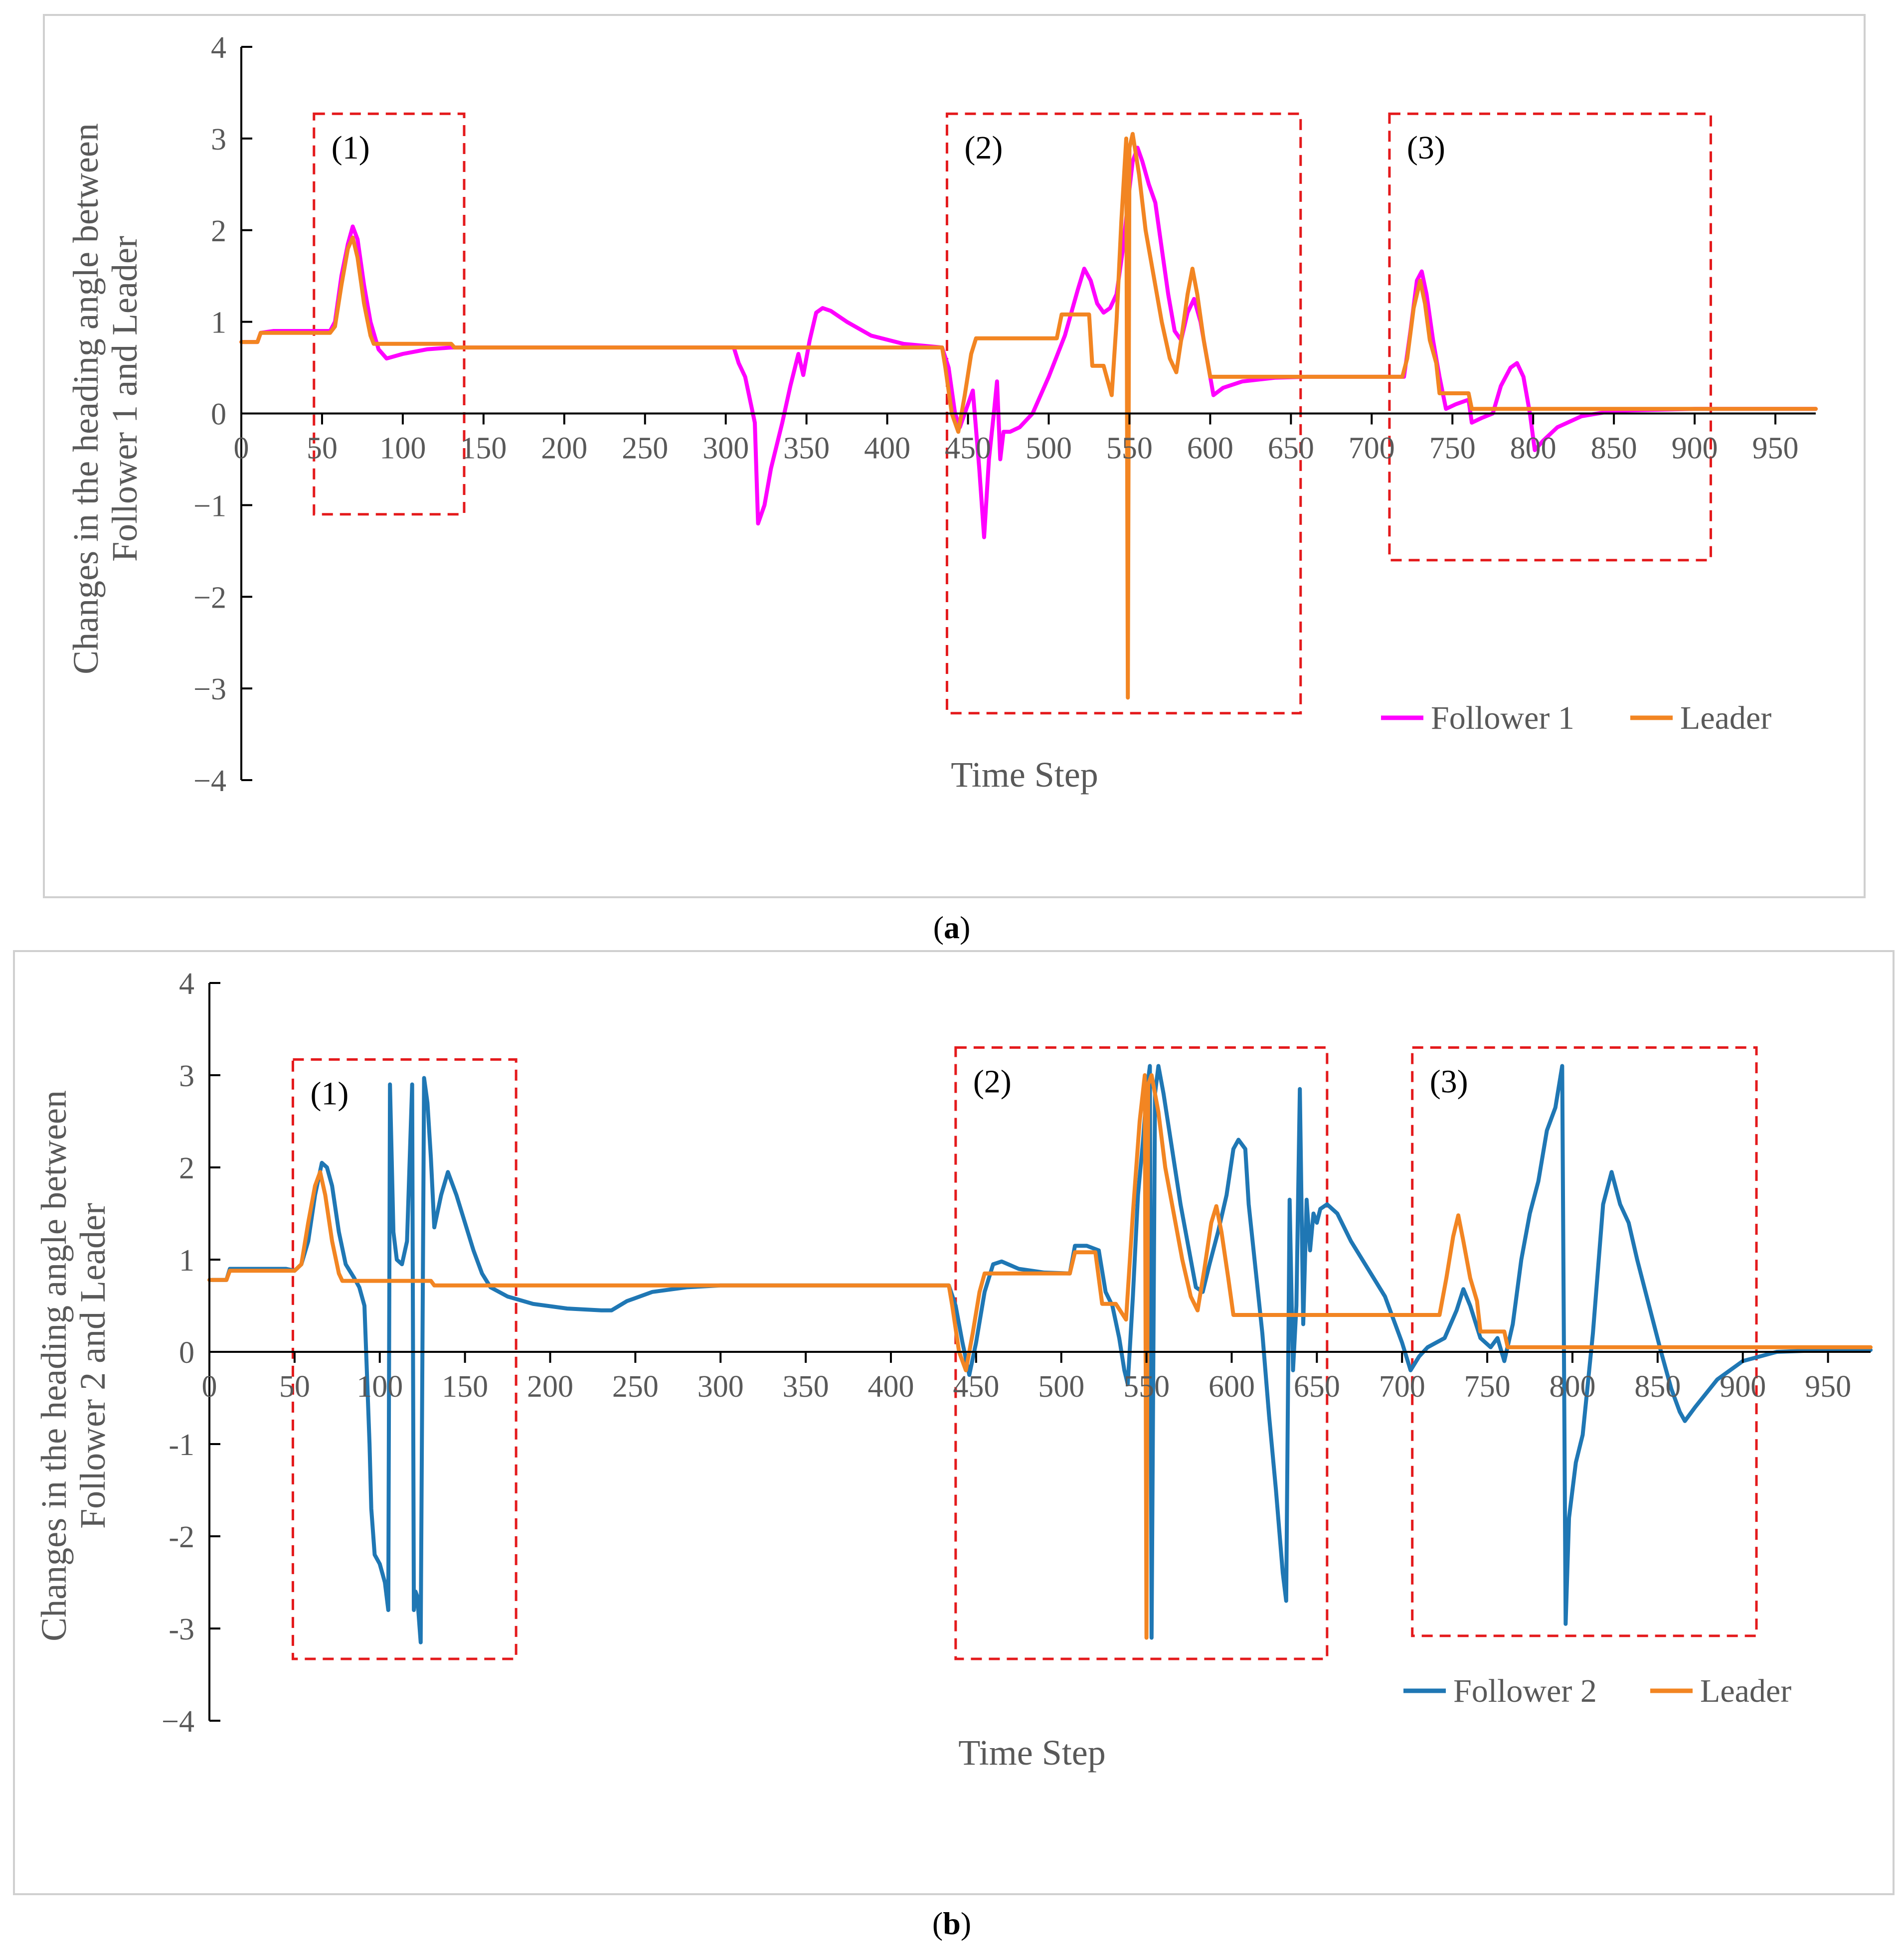 The width and height of the screenshot is (1904, 1954). What do you see at coordinates (1025, 775) in the screenshot?
I see `x-axis-label-a: Time Step` at bounding box center [1025, 775].